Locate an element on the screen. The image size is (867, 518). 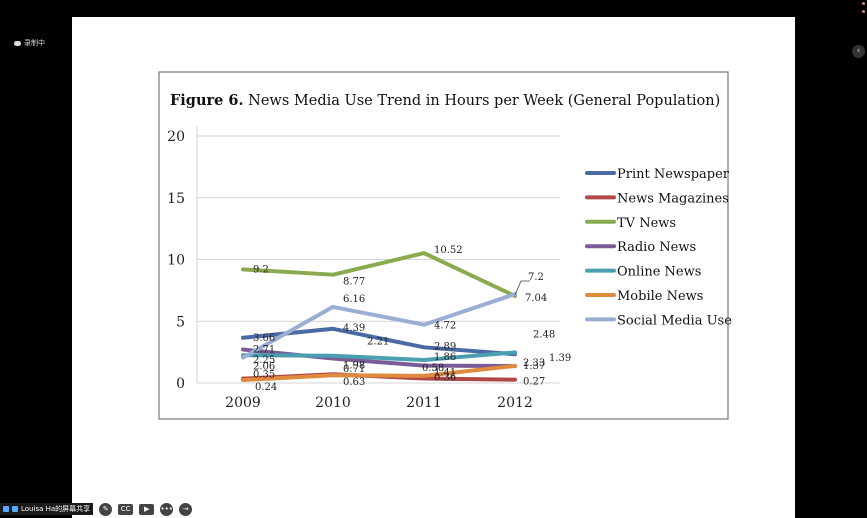
y-tick-label: 10 is located at coordinates (176, 261).